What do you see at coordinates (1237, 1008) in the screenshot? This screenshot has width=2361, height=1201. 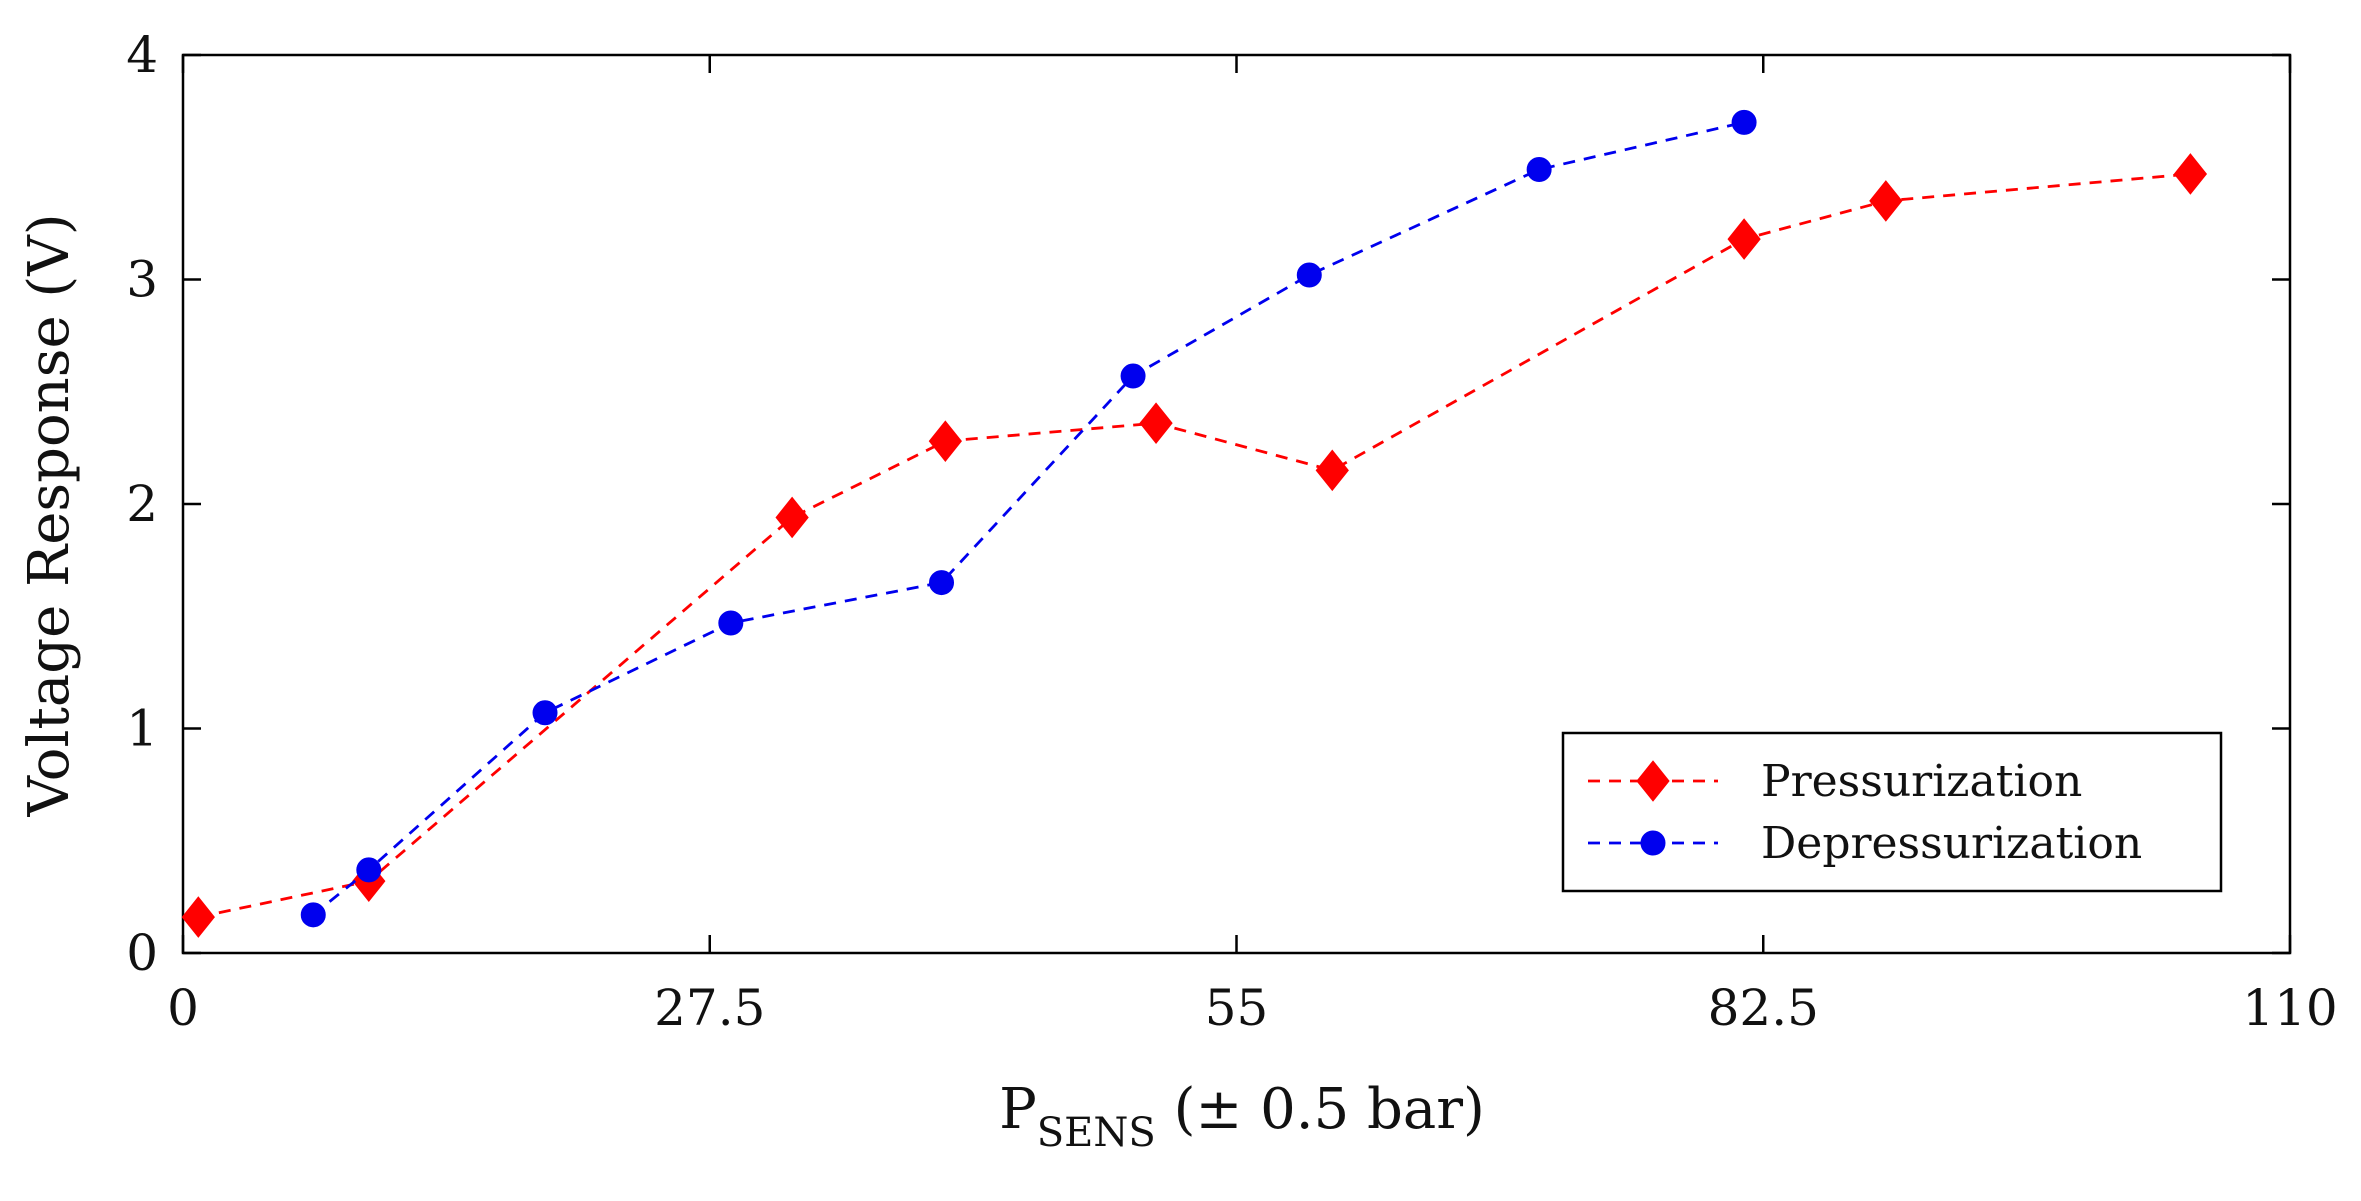 I see `x-tick-label: 55` at bounding box center [1237, 1008].